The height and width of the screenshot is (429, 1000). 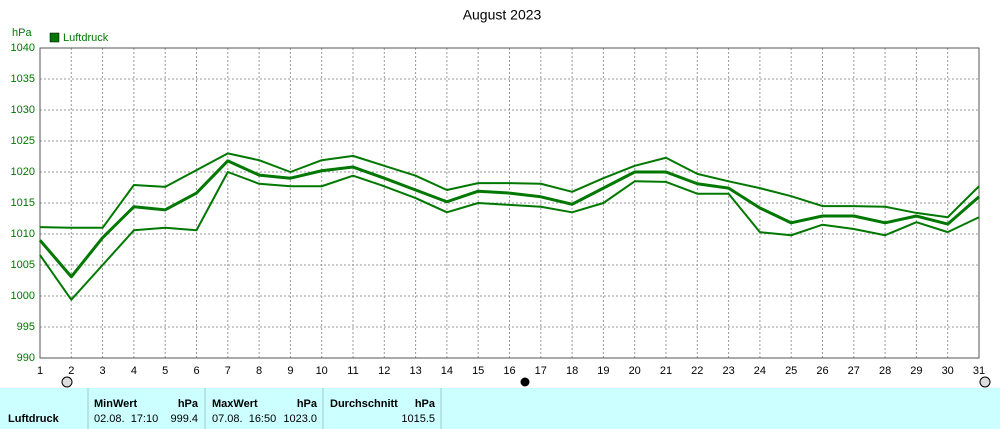 What do you see at coordinates (603, 371) in the screenshot?
I see `x-tick-label: 19` at bounding box center [603, 371].